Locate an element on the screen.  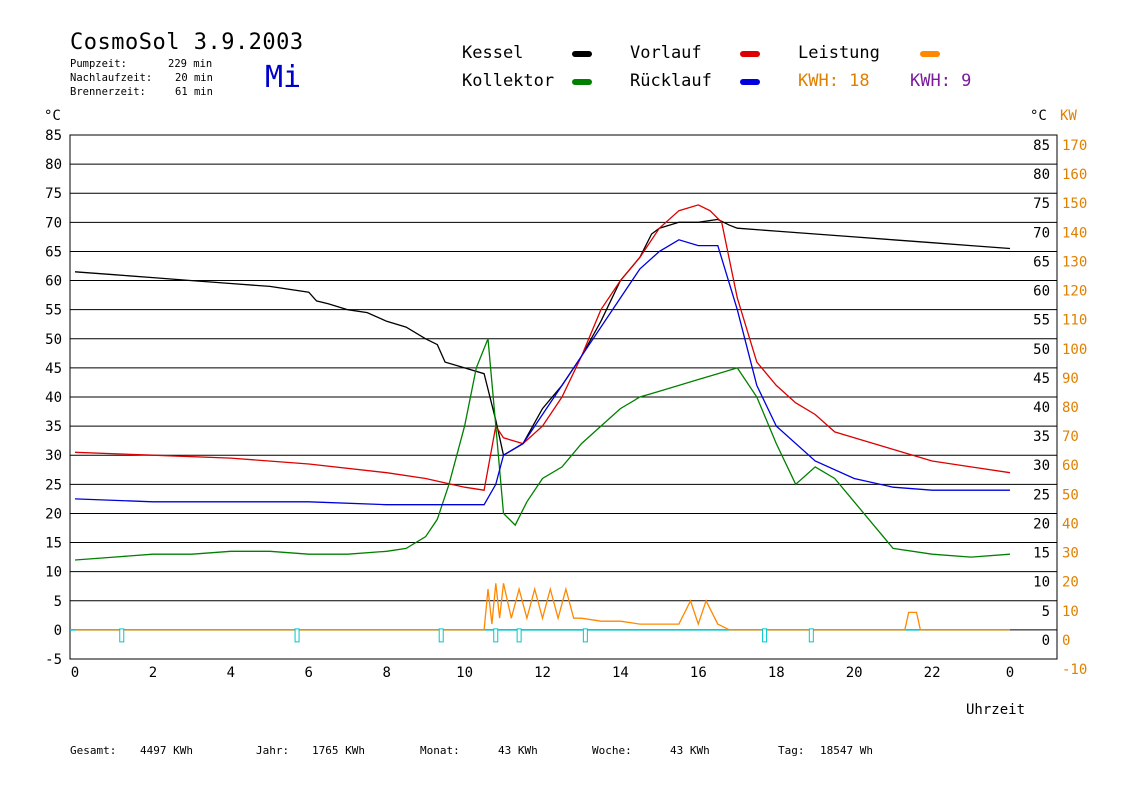
y-tick-kw: 10 is located at coordinates (1070, 612).